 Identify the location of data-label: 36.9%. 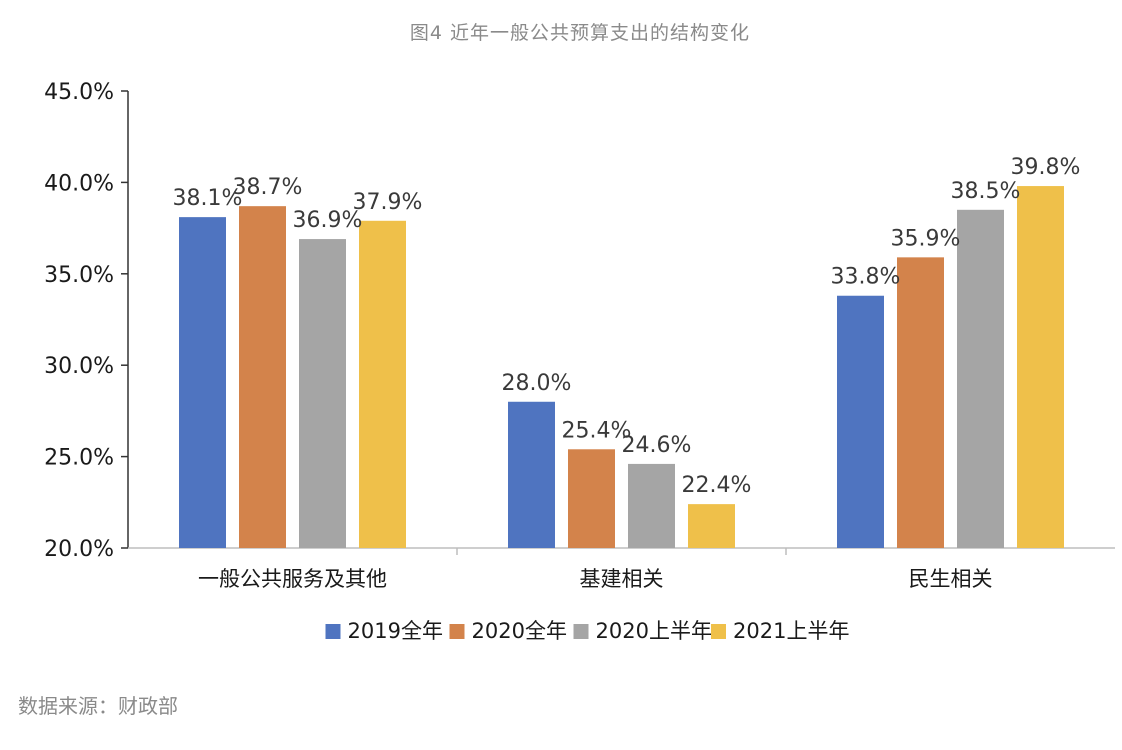
(328, 220).